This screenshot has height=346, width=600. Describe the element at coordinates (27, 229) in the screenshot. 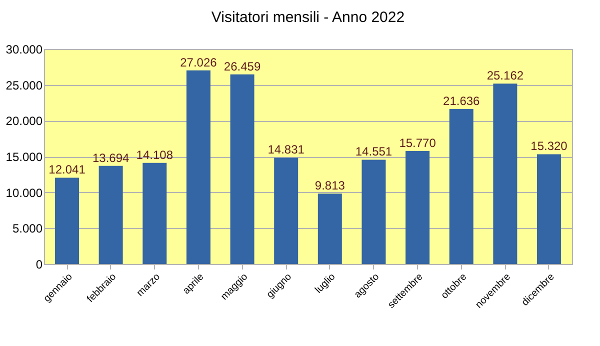

I see `y-tick-label: 5.000` at that location.